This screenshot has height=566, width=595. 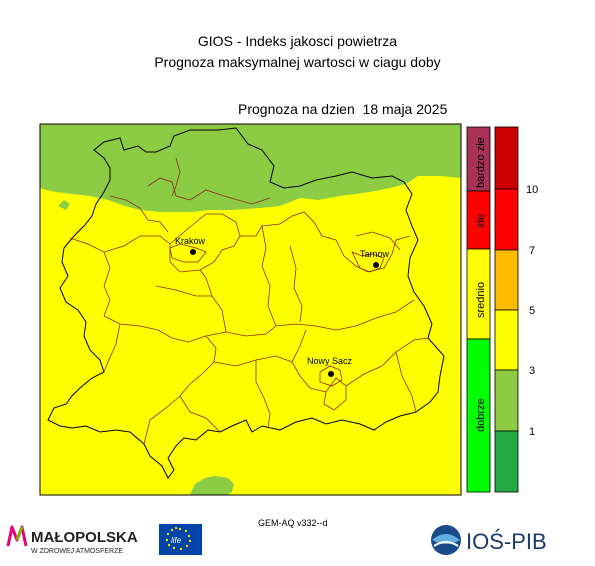 I want to click on malopolska-logo: MAŁOPOLSKA W ZDROWEJ ATMOSFERZE, so click(x=72, y=540).